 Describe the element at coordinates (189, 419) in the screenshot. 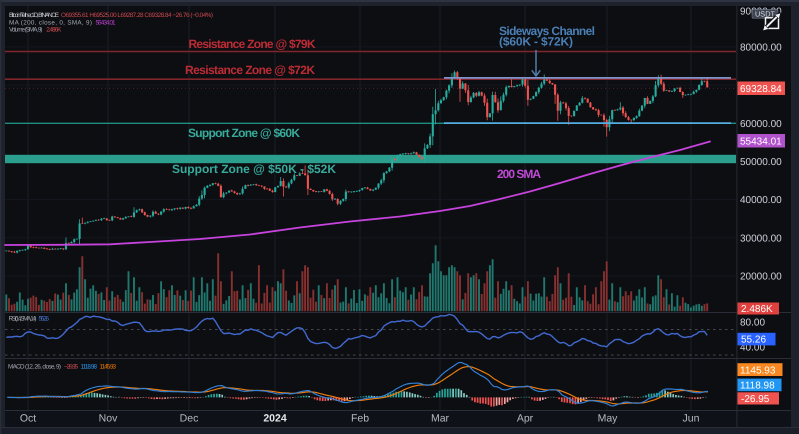

I see `svg-text: Dec` at that location.